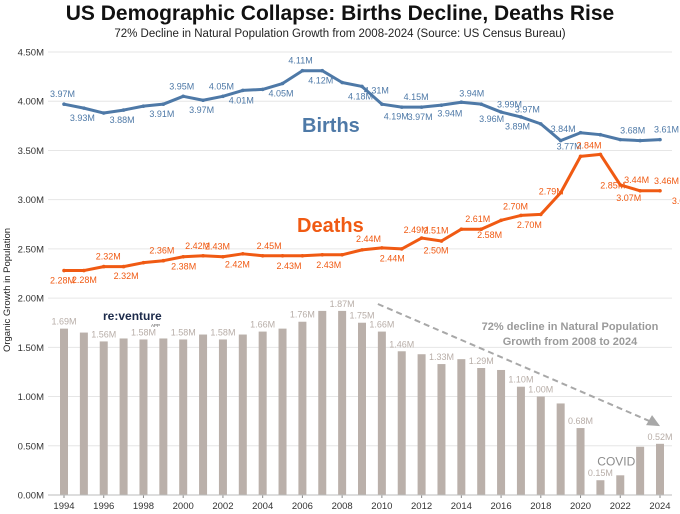  What do you see at coordinates (63, 322) in the screenshot?
I see `bar-label: 1.69M` at bounding box center [63, 322].